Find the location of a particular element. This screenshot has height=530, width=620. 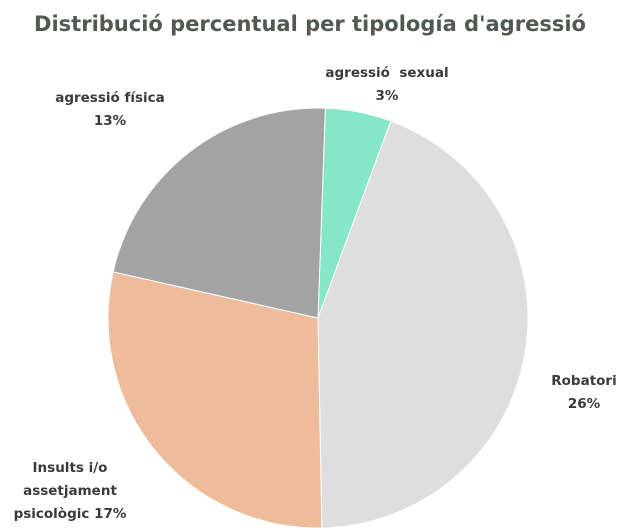

slice-name: agressió física is located at coordinates (110, 98).